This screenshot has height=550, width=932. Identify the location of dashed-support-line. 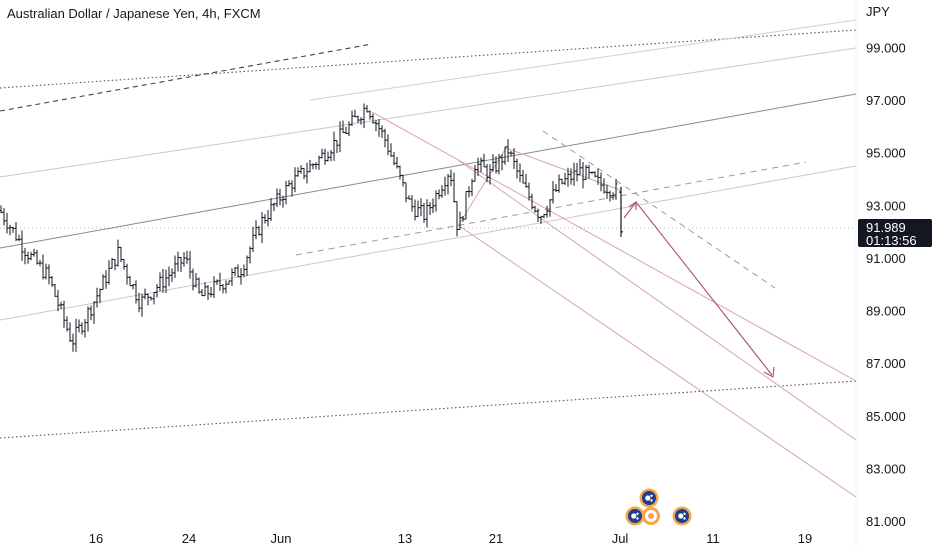
(551, 208).